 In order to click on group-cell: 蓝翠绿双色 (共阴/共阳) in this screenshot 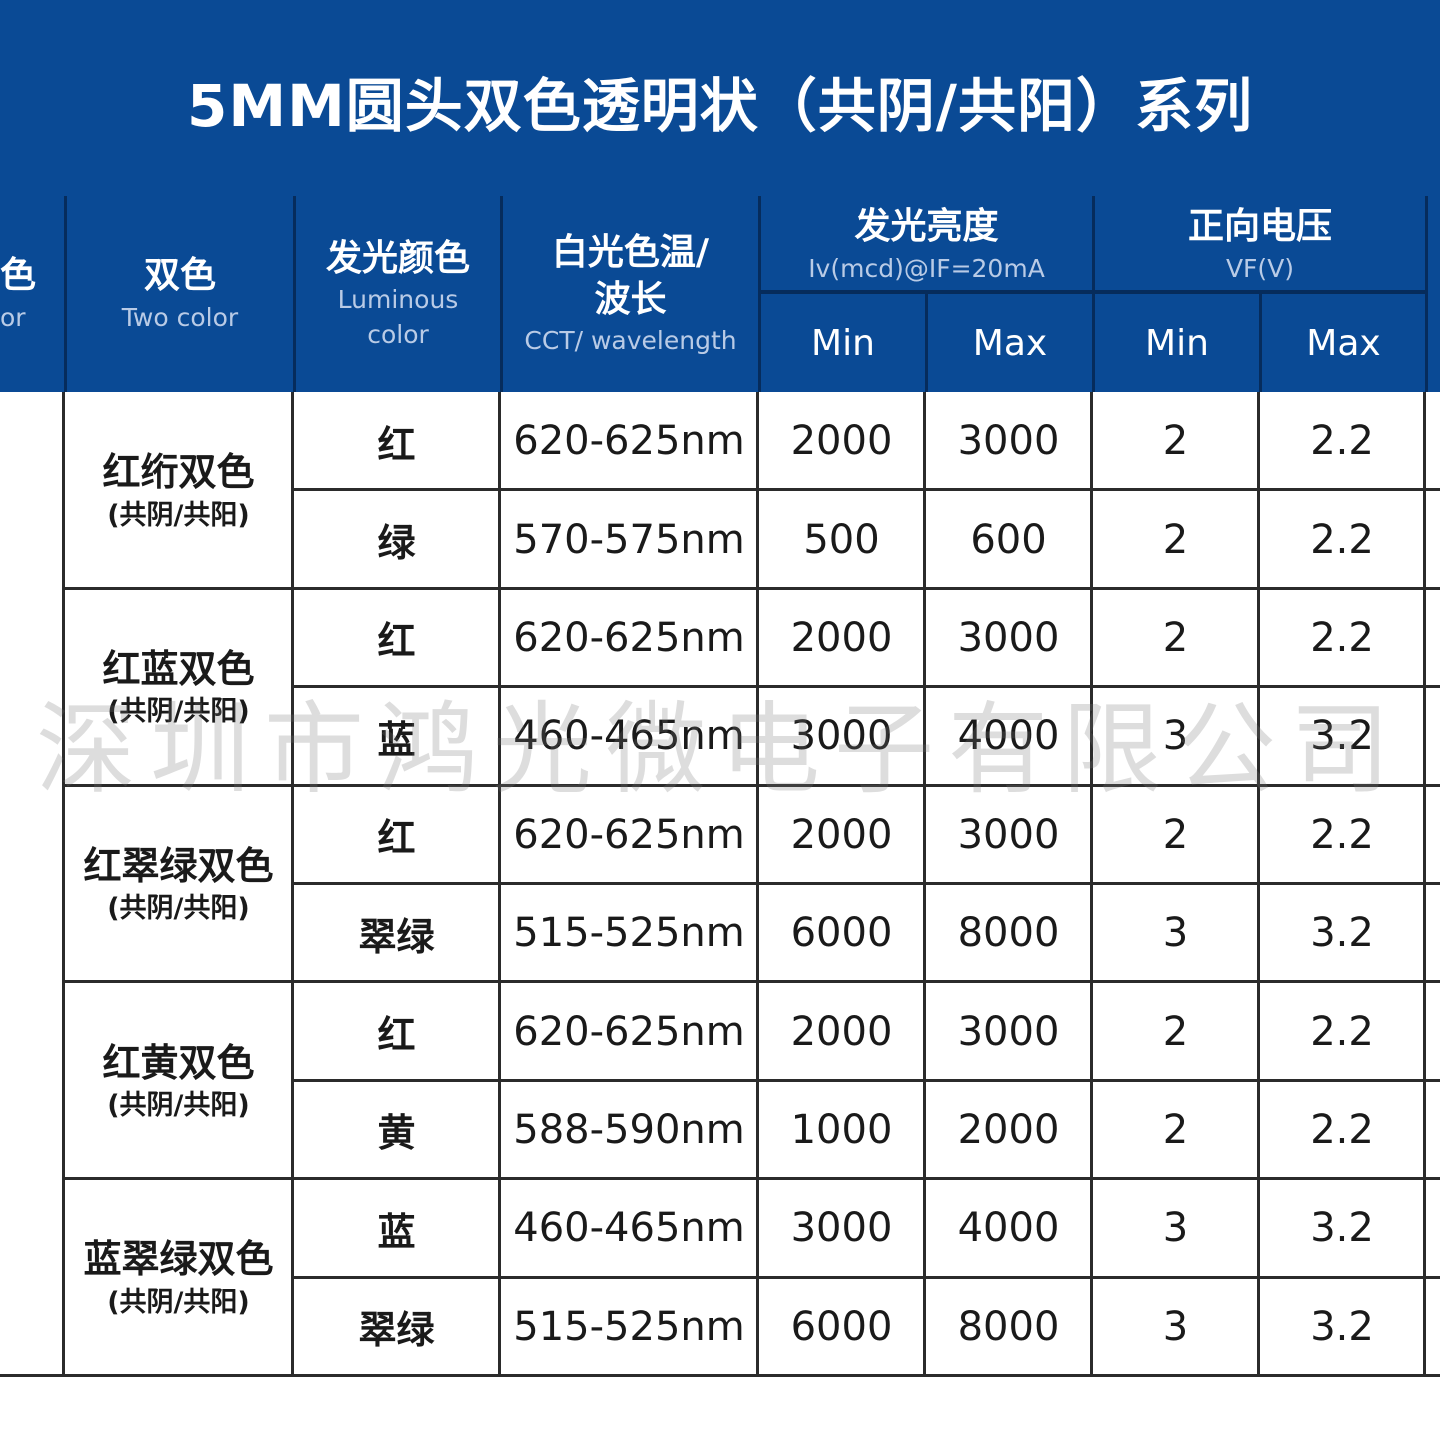, I will do `click(178, 1277)`.